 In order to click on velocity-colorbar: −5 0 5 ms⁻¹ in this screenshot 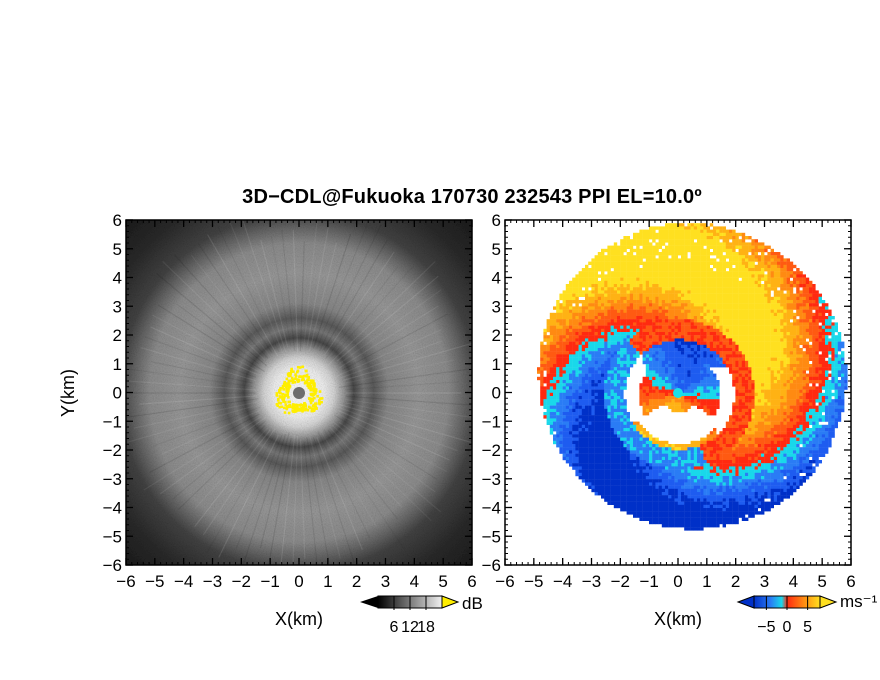, I will do `click(807, 614)`.